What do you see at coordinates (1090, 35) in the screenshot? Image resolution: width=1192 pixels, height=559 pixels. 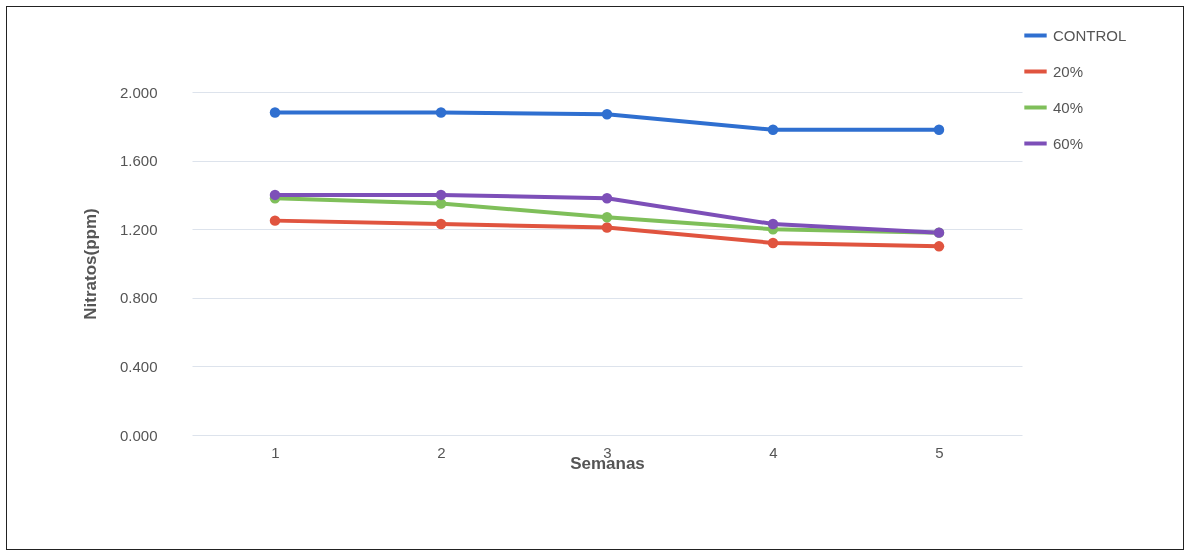 I see `legend-label: CONTROL` at bounding box center [1090, 35].